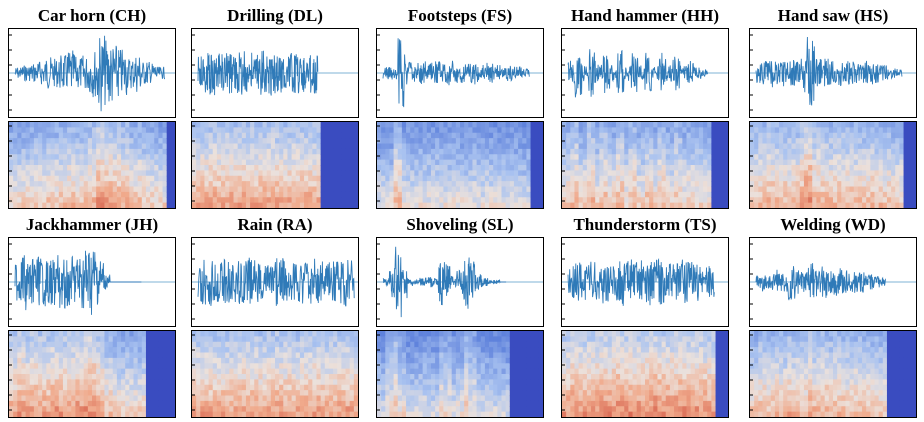 This screenshot has height=422, width=924. What do you see at coordinates (460, 165) in the screenshot?
I see `spectrogram-plot` at bounding box center [460, 165].